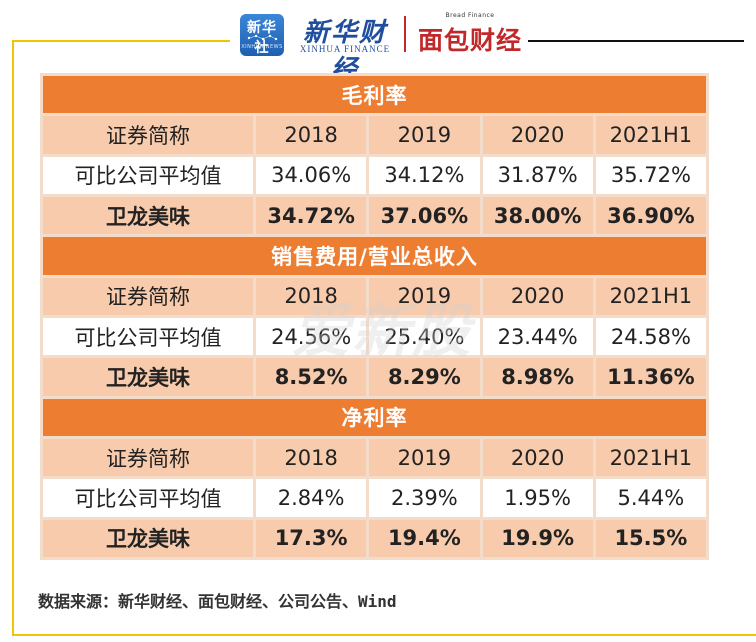 The height and width of the screenshot is (642, 756). Describe the element at coordinates (217, 601) in the screenshot. I see `source-note: 数据来源：新华财经、面包财经、公司公告、Wind` at that location.